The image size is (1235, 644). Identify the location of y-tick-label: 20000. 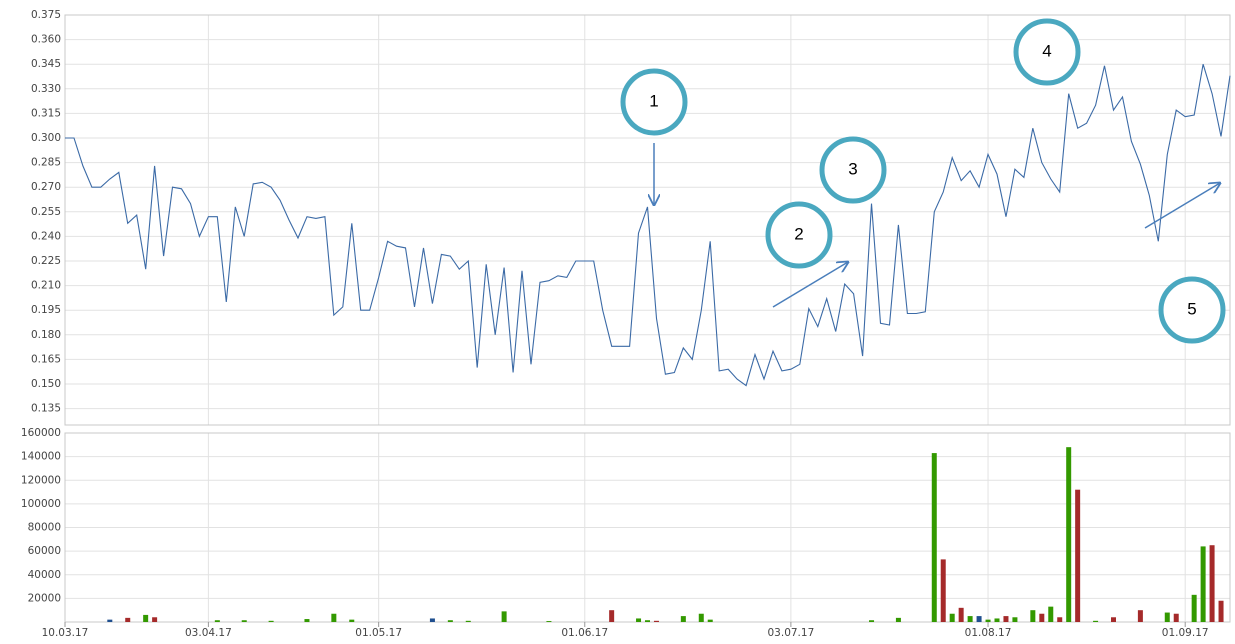
(44, 598).